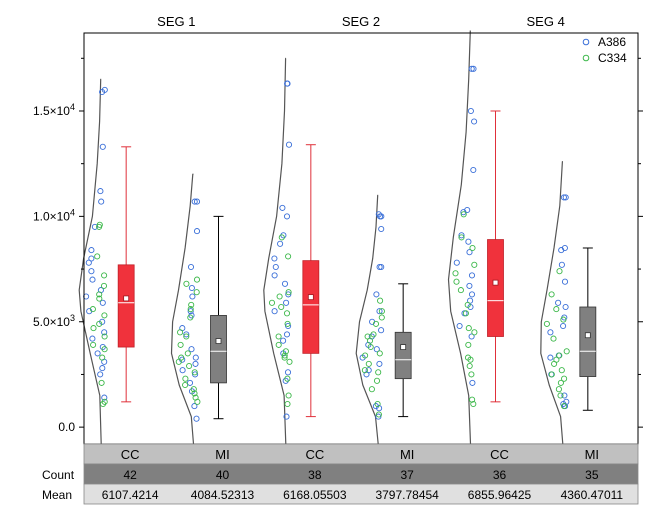 Image resolution: width=670 pixels, height=525 pixels. I want to click on y-tick-label: 0.0, so click(66, 427).